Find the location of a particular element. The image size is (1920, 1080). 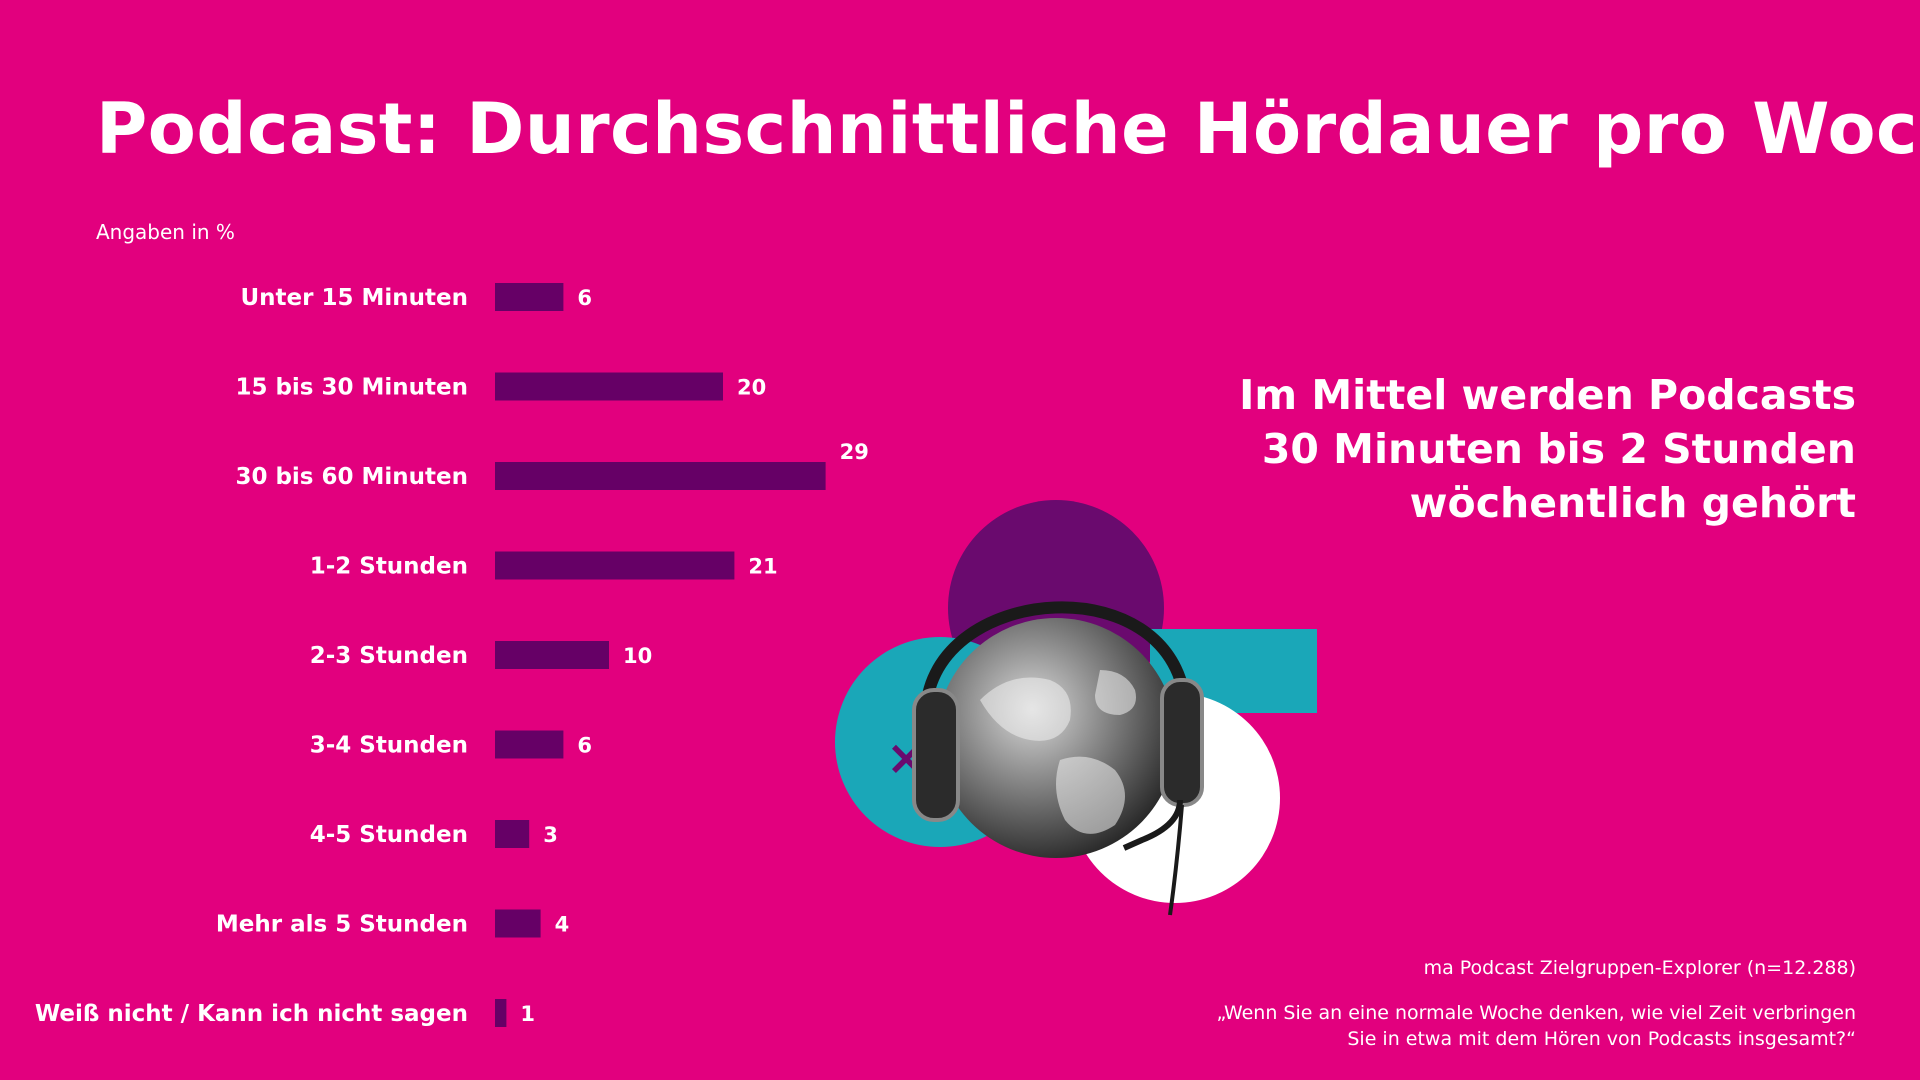

category-label: Mehr als 5 Stunden is located at coordinates (342, 925).